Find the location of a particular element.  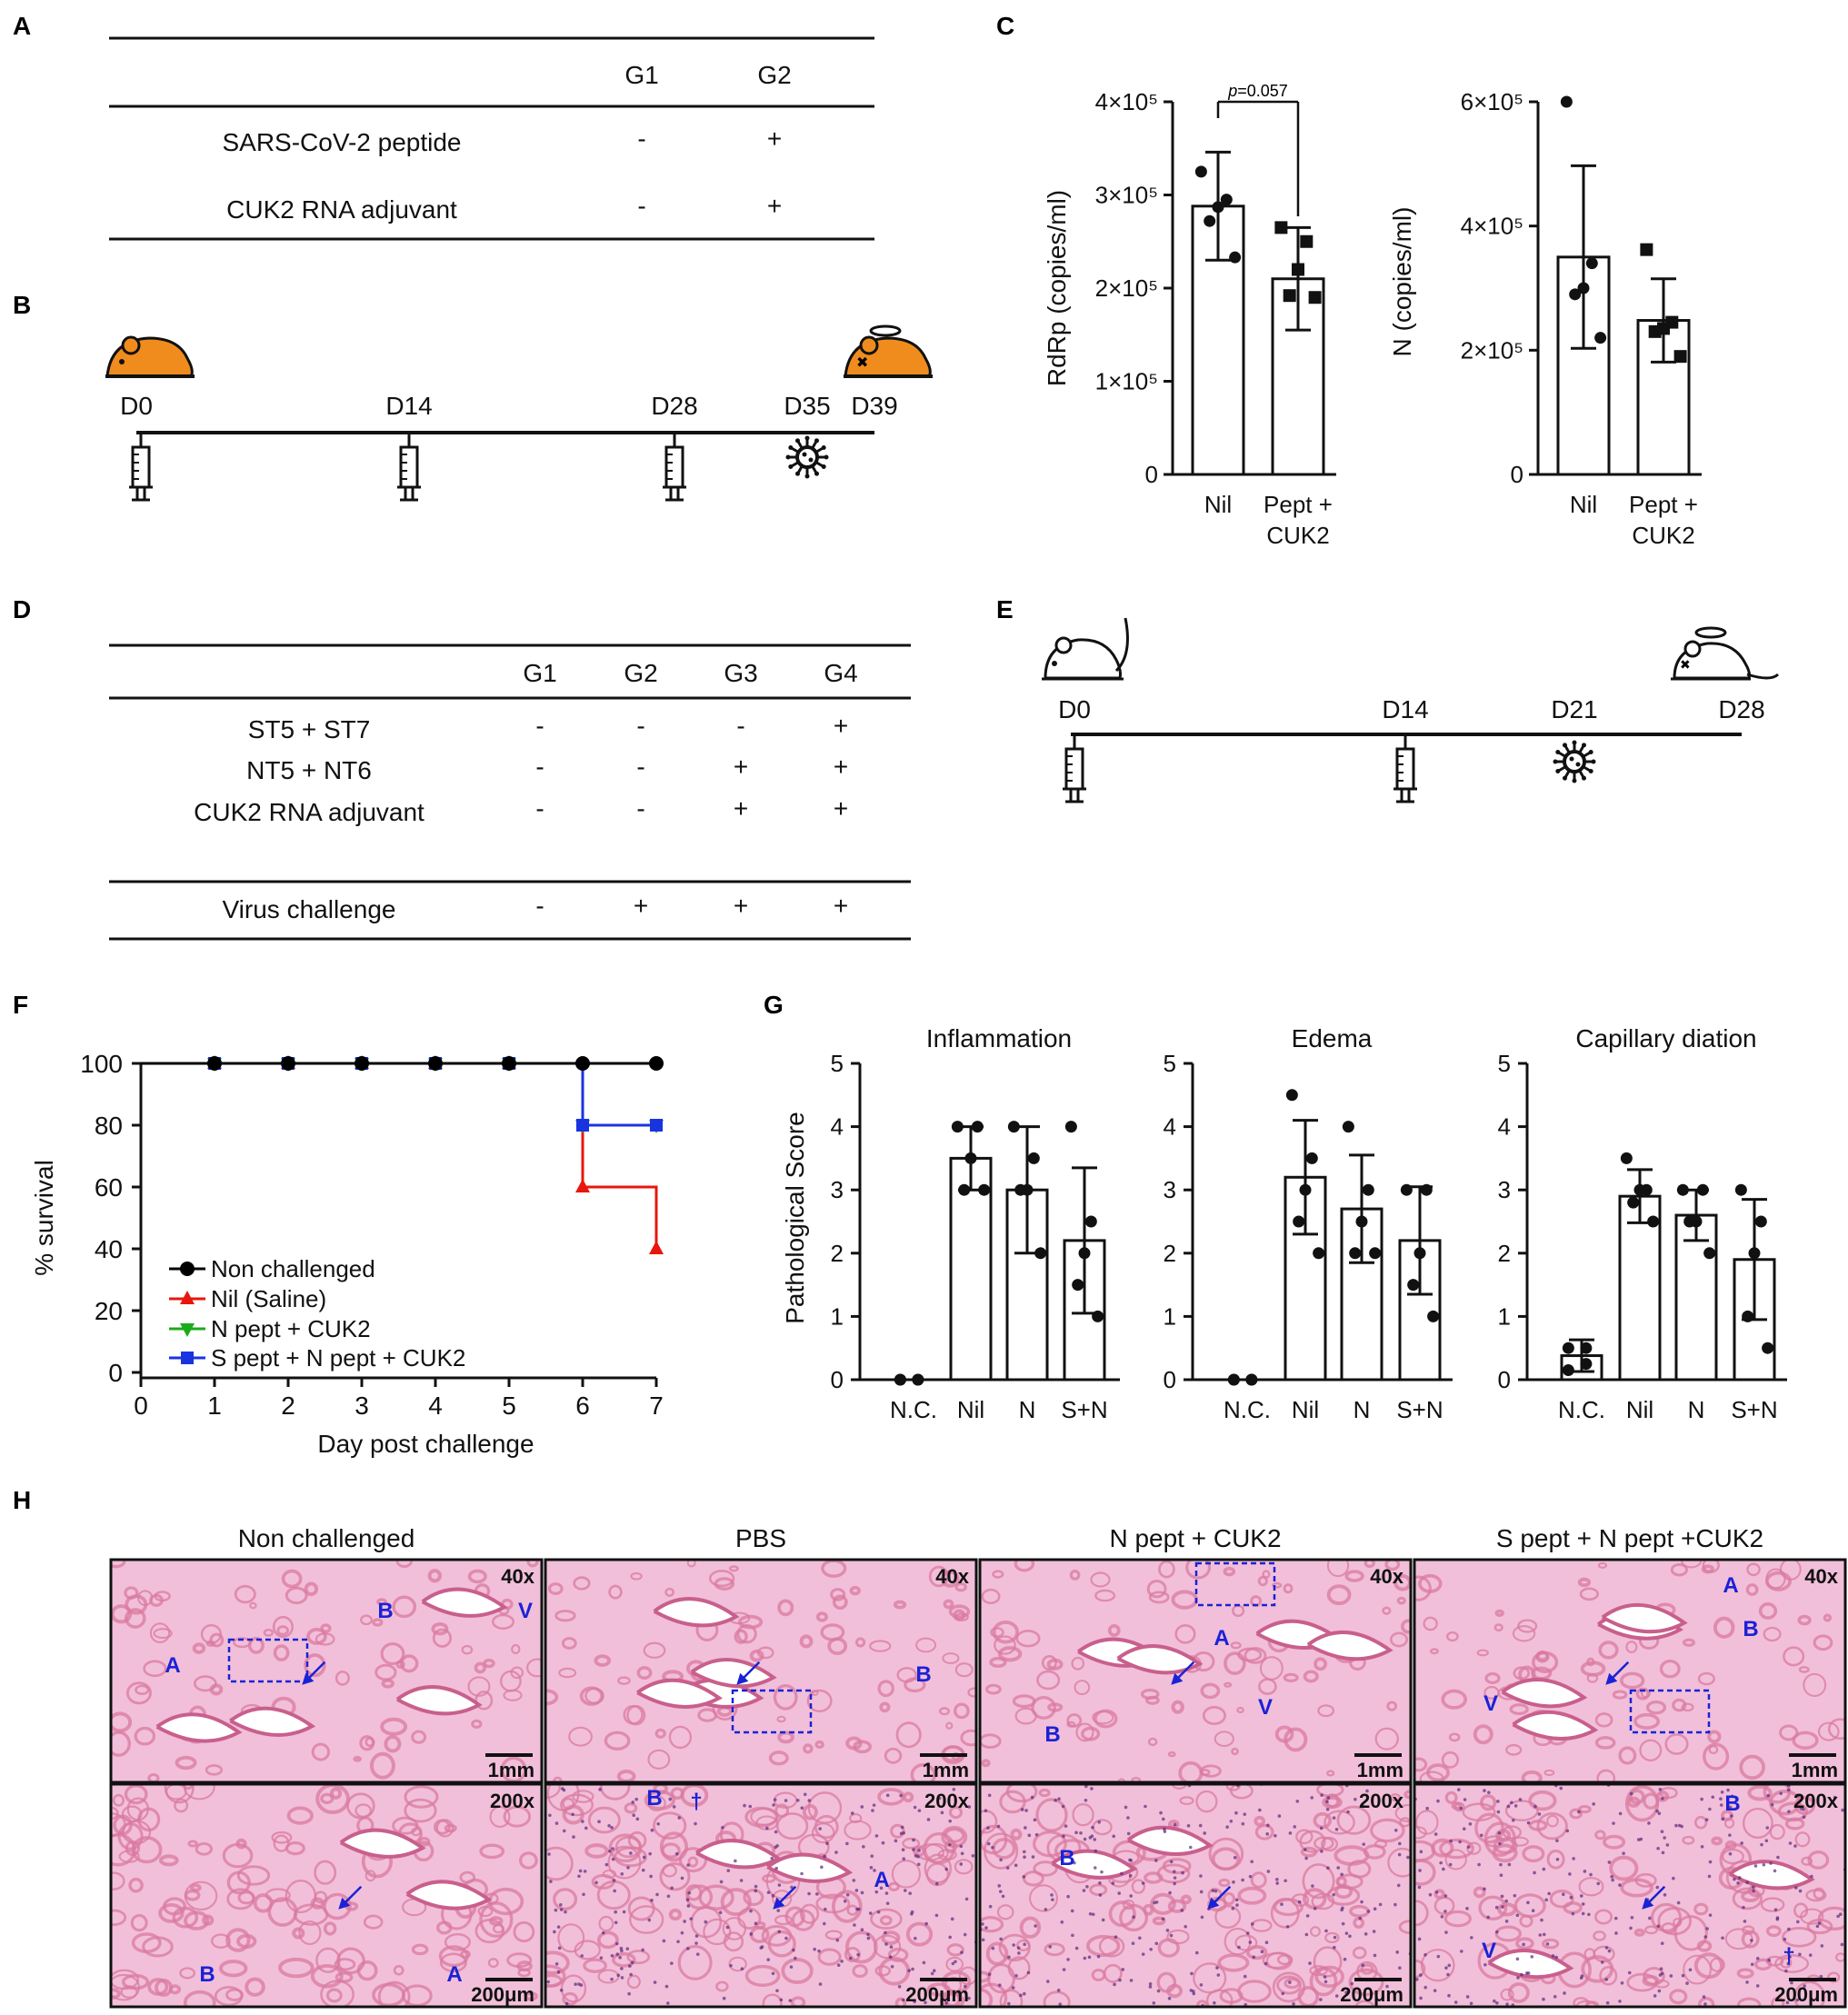

mouse-icon is located at coordinates (1085, 649).